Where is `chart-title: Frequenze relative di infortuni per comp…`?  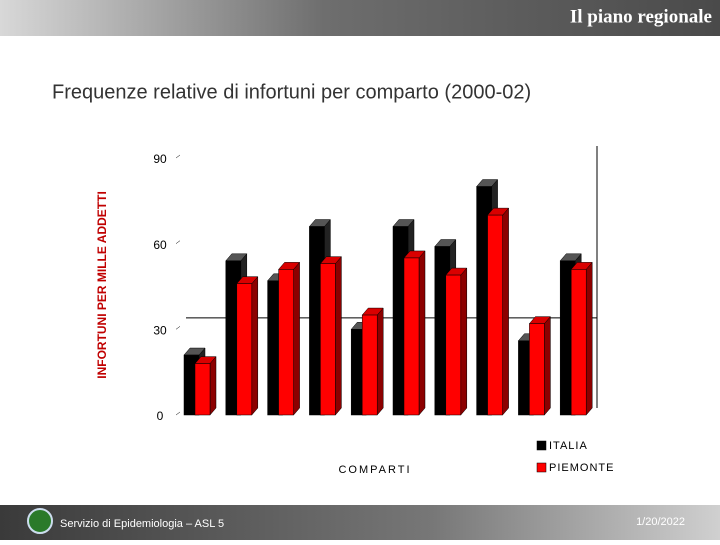 chart-title: Frequenze relative di infortuni per comp… is located at coordinates (291, 92).